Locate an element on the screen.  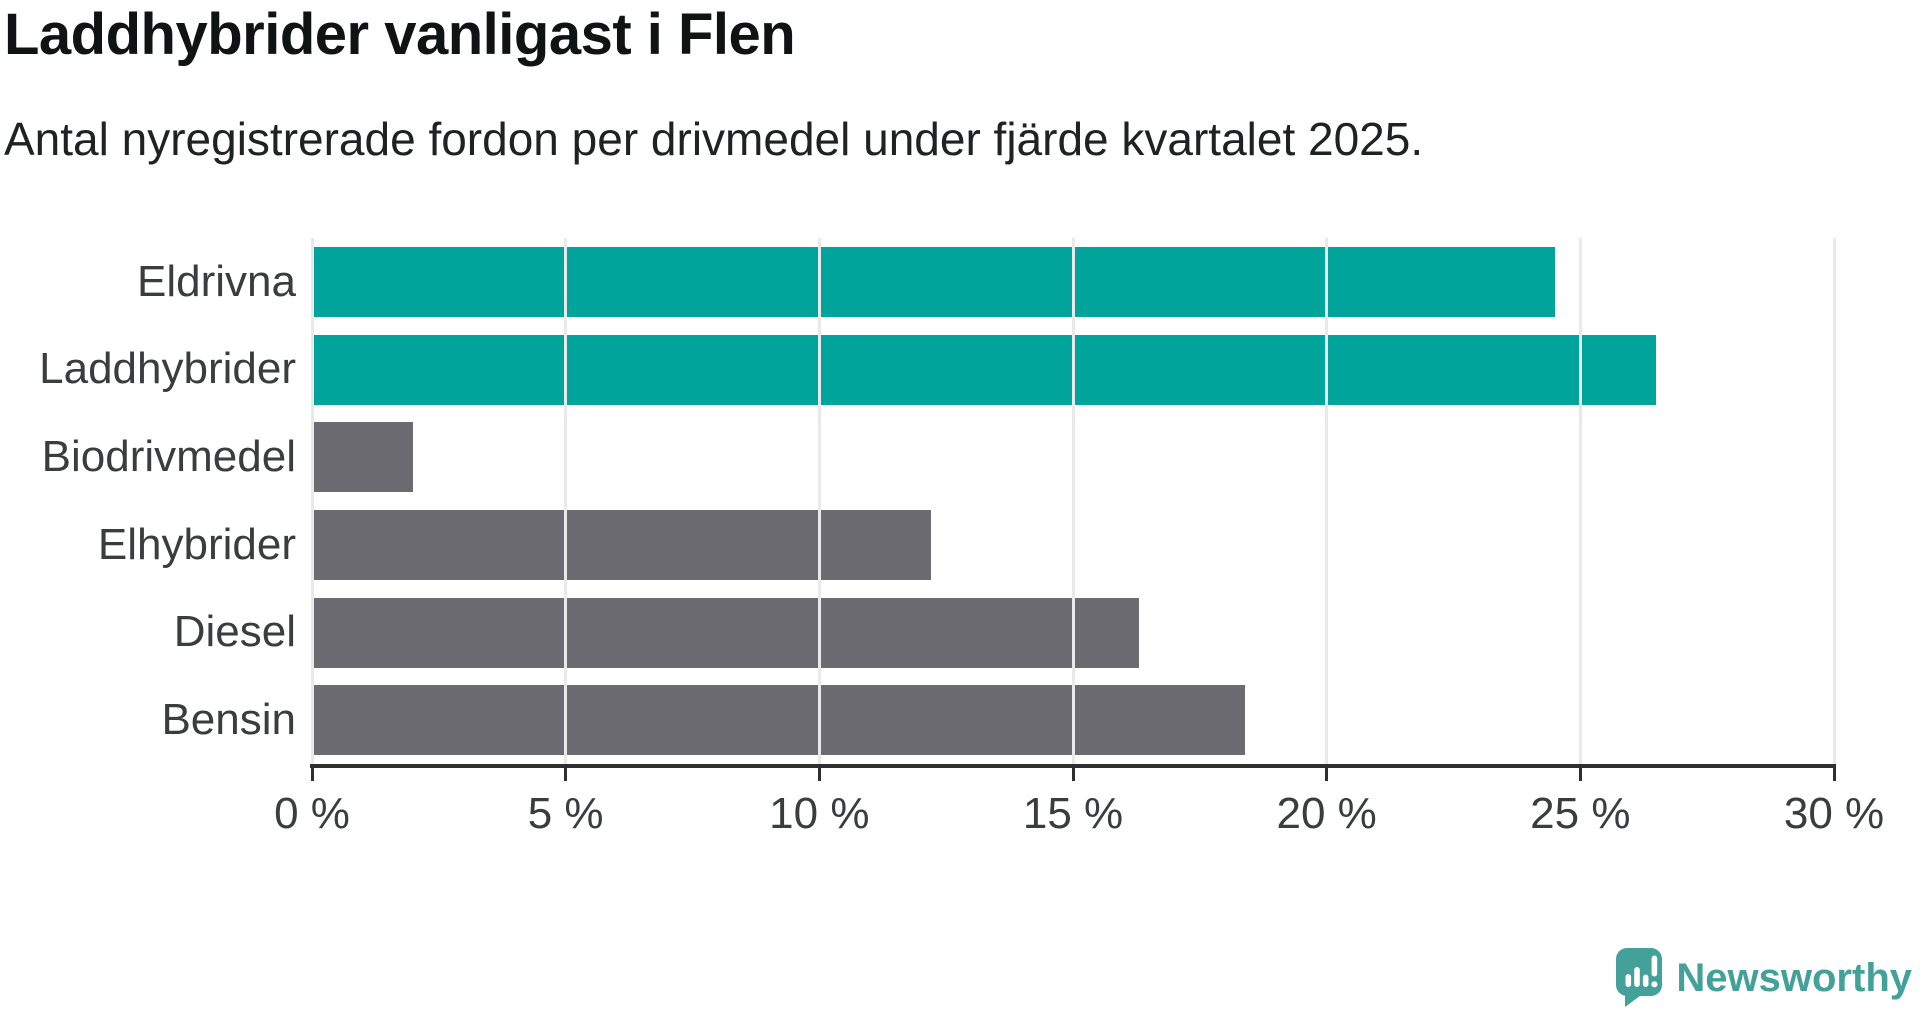
bar-eldrivna is located at coordinates (933, 281).